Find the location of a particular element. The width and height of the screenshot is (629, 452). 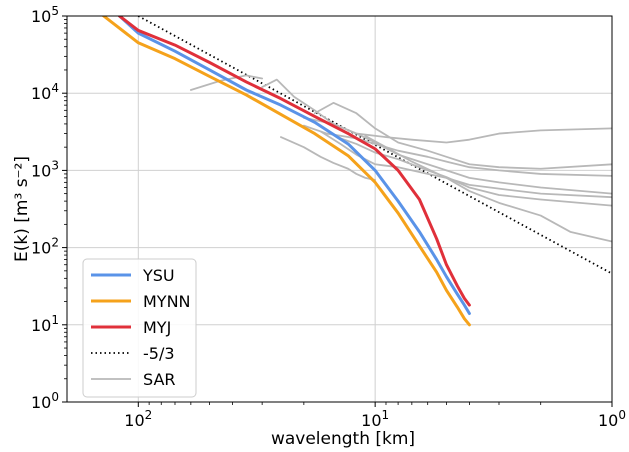

x-axis-label: wavelength [km] is located at coordinates (343, 439).